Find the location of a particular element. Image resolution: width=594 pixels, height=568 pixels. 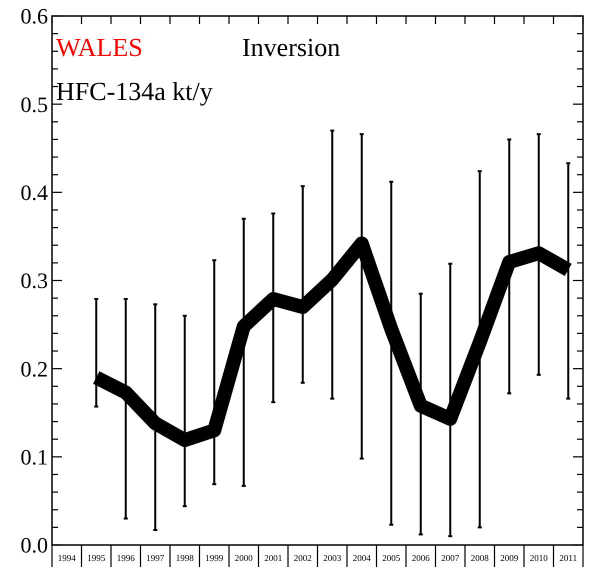

annotation: HFC-134a kt/y is located at coordinates (134, 91).